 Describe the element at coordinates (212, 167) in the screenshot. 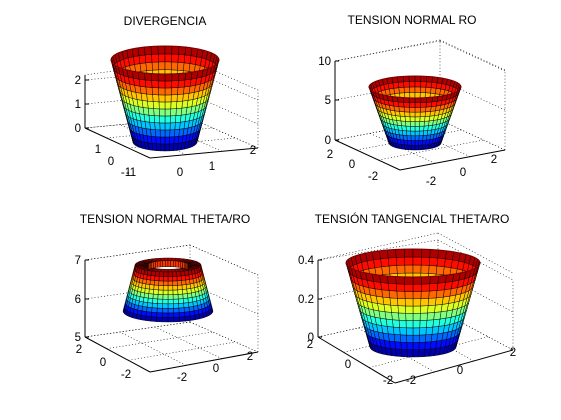

I see `x-tick-label: 1` at that location.